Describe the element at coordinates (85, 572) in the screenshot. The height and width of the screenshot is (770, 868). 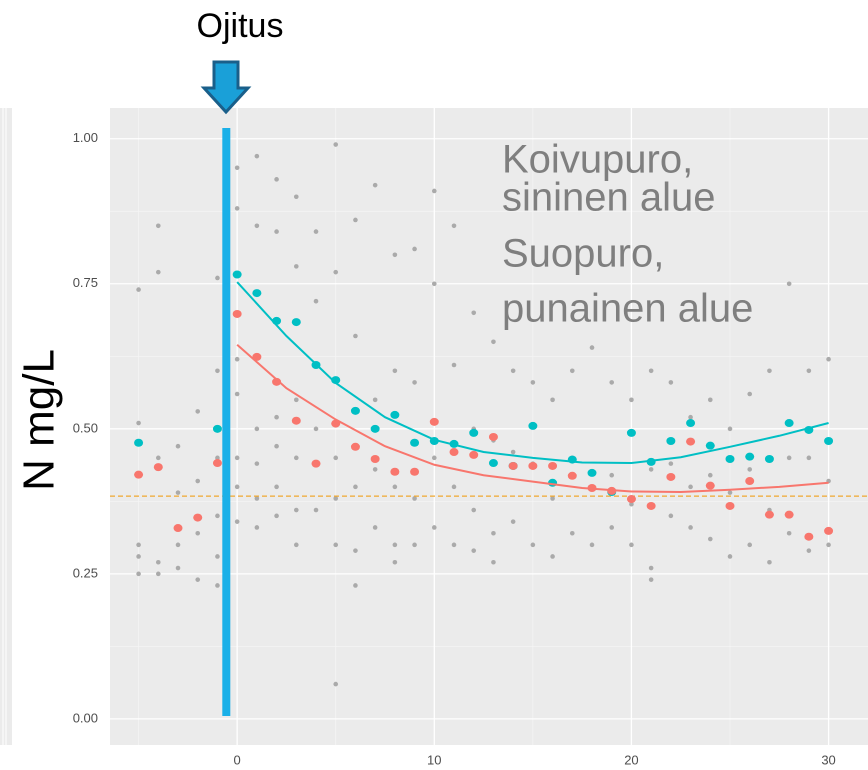
I see `y-tick-label: 0.25` at that location.